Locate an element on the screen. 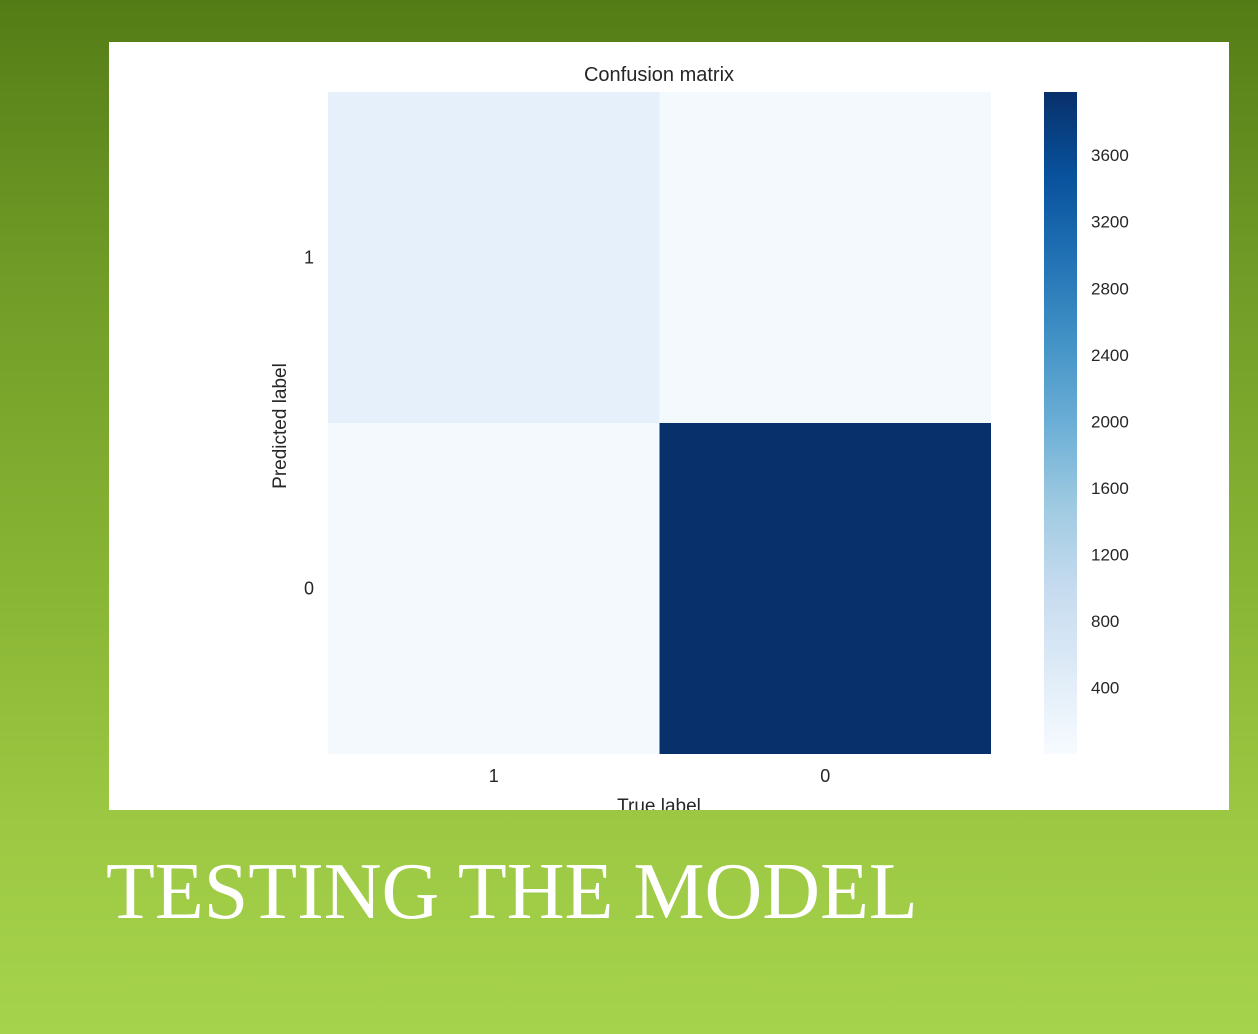 This screenshot has height=1034, width=1258. x-tick-label: 1 is located at coordinates (494, 776).